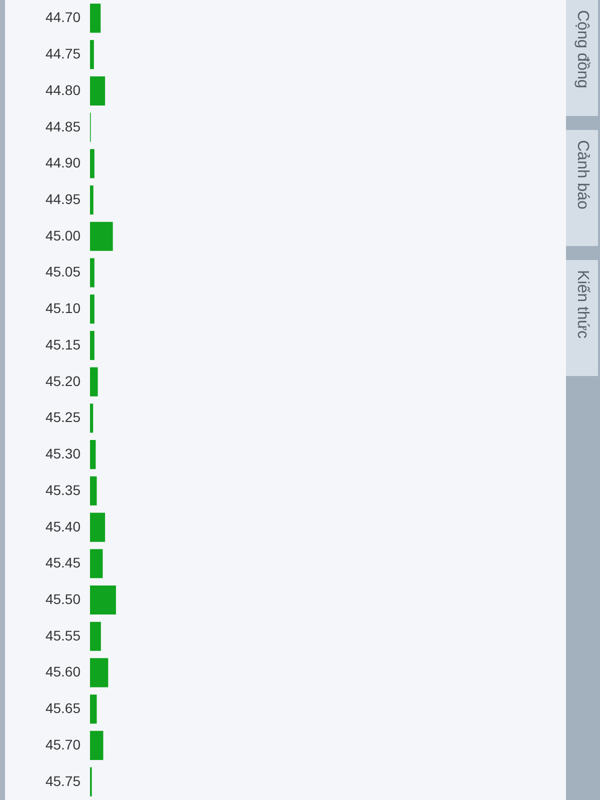 The width and height of the screenshot is (600, 800). Describe the element at coordinates (63, 272) in the screenshot. I see `y-tick-label: 45.05` at that location.